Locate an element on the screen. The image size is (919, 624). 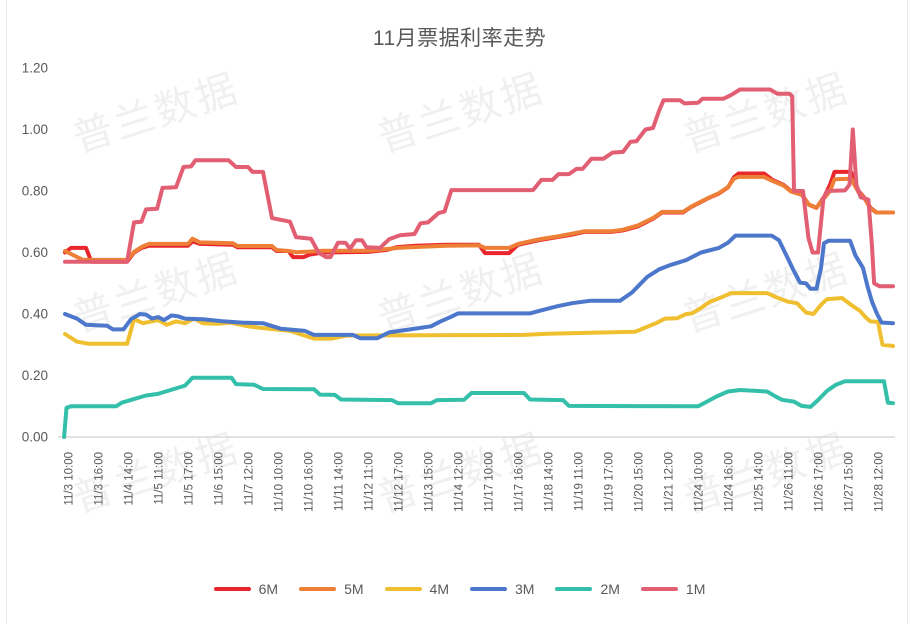
x-axis-label: 11/3 10:00 is located at coordinates (70, 479).